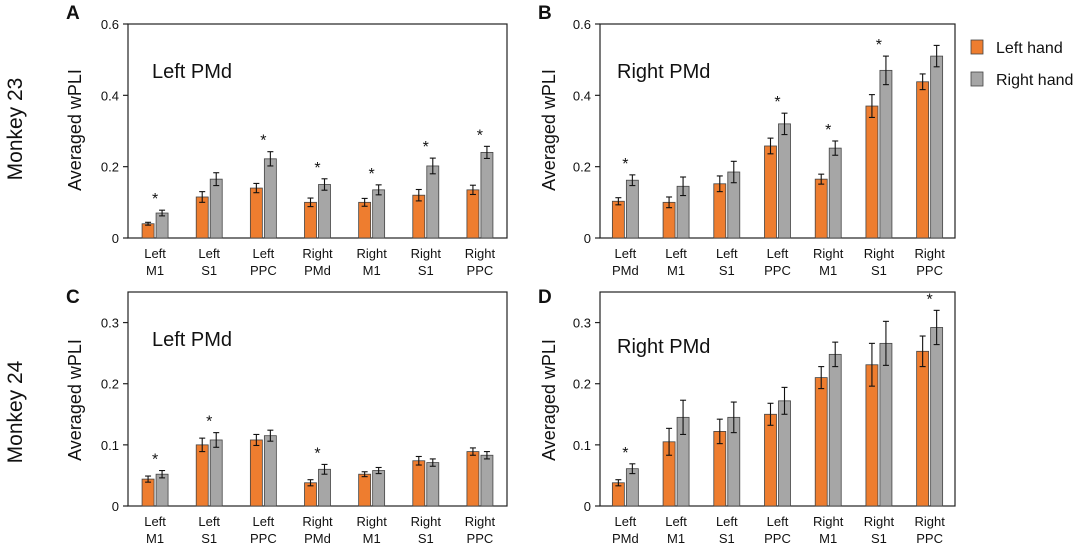  Describe the element at coordinates (110, 95) in the screenshot. I see `panel-a-ytick-label: 0.4` at that location.